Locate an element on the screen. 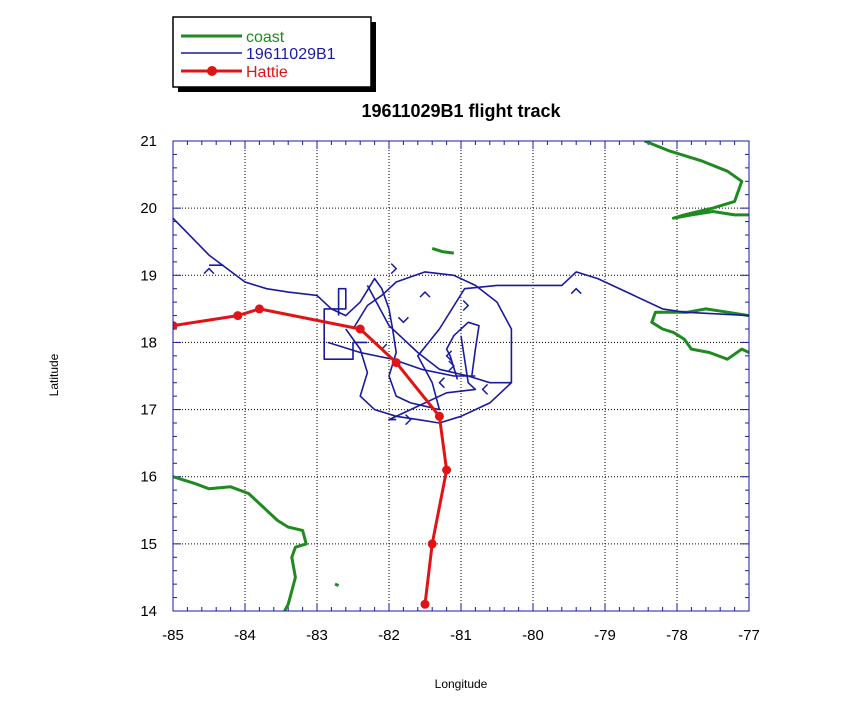 This screenshot has width=864, height=705. direction-arrows is located at coordinates (392, 344).